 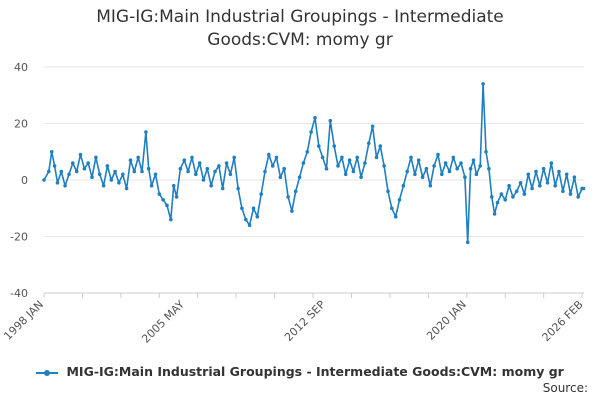 I want to click on y-tick-label-20: 20, so click(x=21, y=124).